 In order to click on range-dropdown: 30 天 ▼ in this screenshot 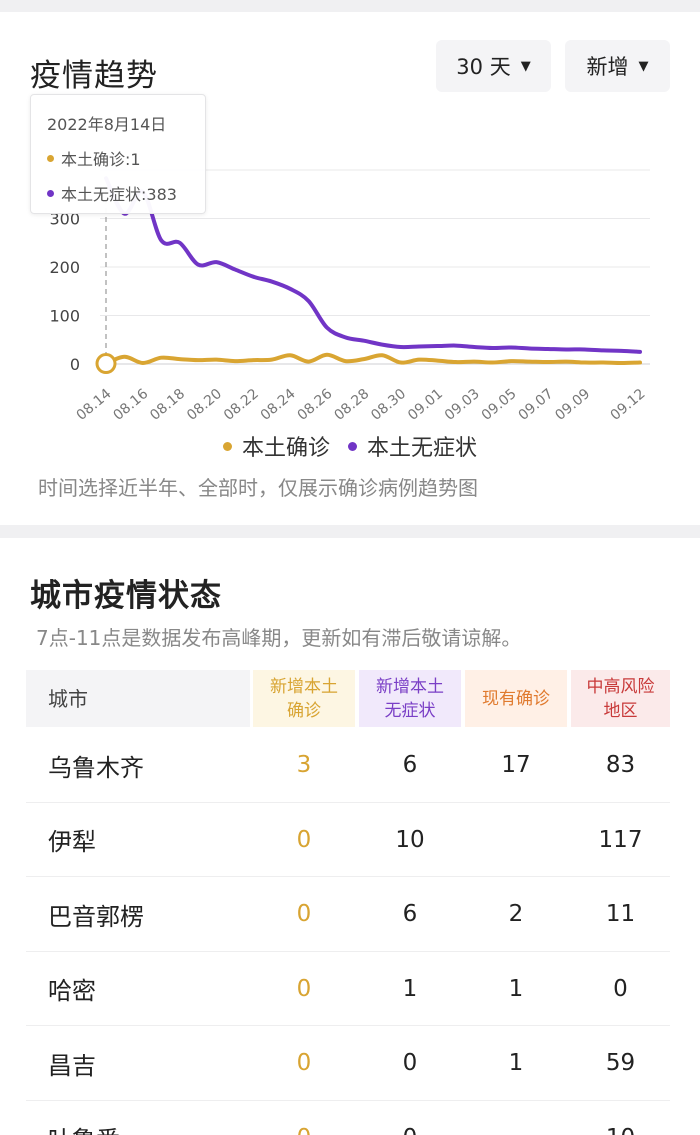, I will do `click(493, 66)`.